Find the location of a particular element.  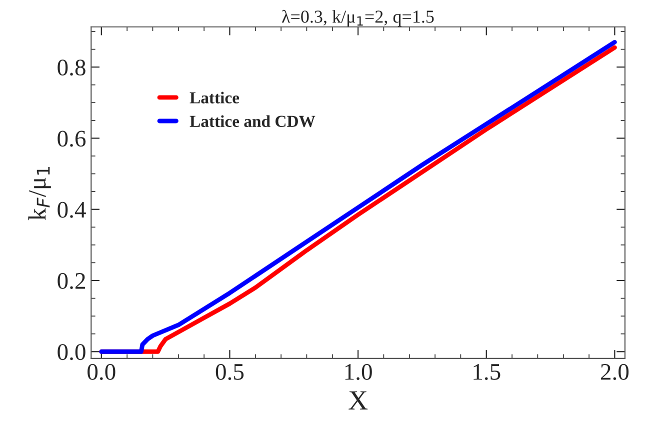

y-tick-label: 0.2 is located at coordinates (71, 281).